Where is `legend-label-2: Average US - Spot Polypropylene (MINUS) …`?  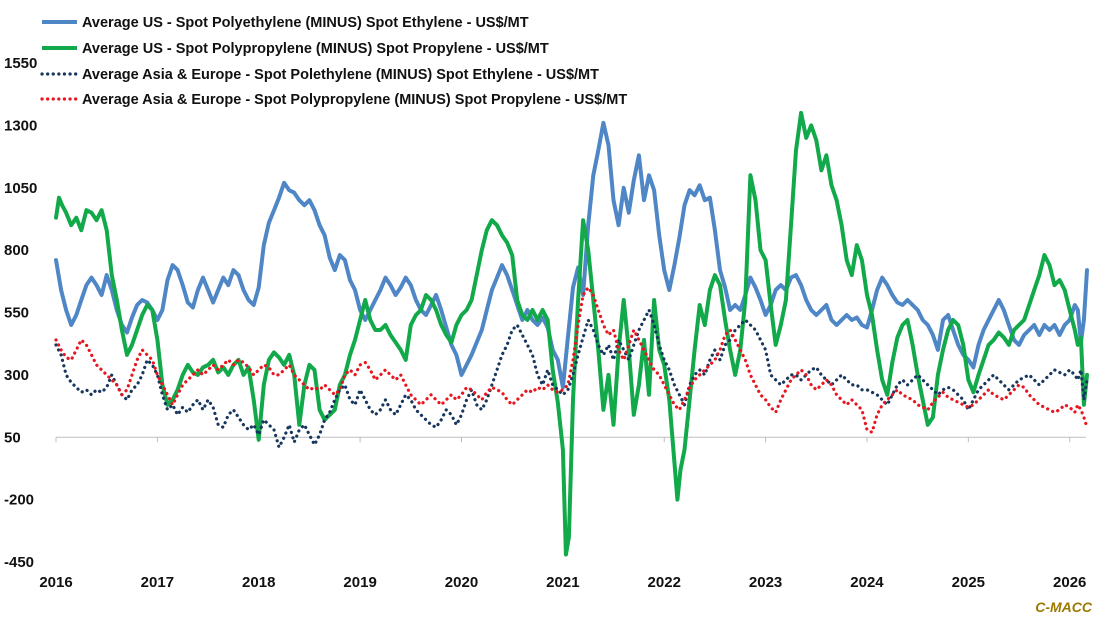 legend-label-2: Average US - Spot Polypropylene (MINUS) … is located at coordinates (315, 49).